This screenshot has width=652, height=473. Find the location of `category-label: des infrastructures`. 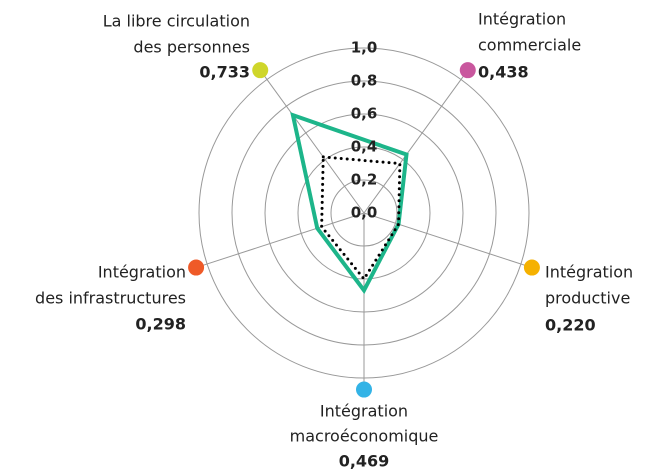

category-label: des infrastructures is located at coordinates (110, 298).